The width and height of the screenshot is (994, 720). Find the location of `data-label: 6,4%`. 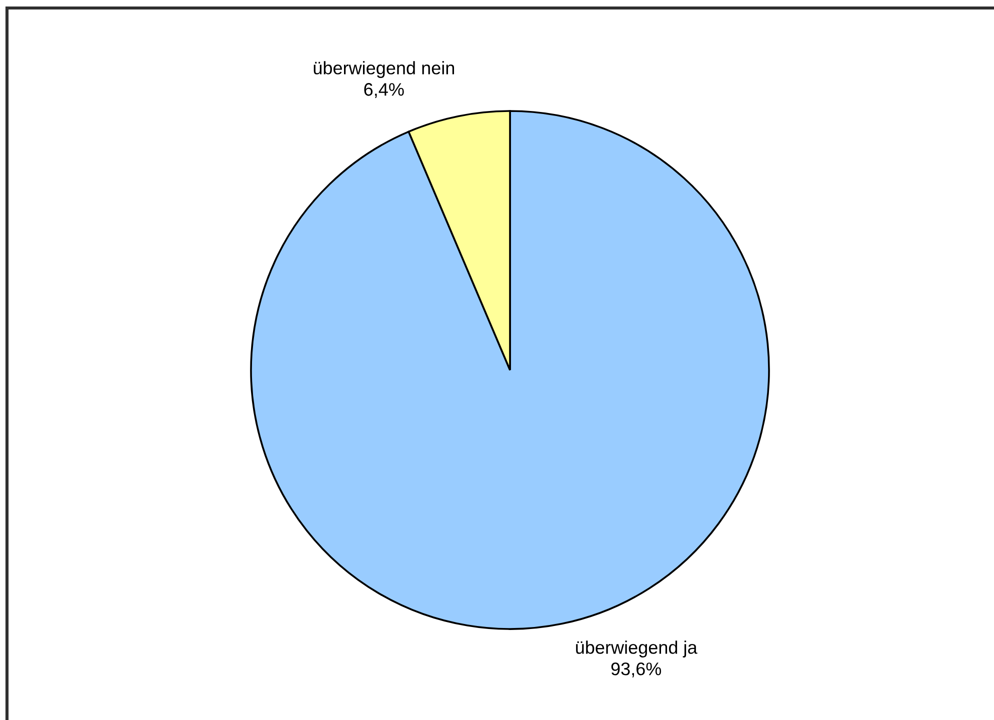

data-label: 6,4% is located at coordinates (384, 90).